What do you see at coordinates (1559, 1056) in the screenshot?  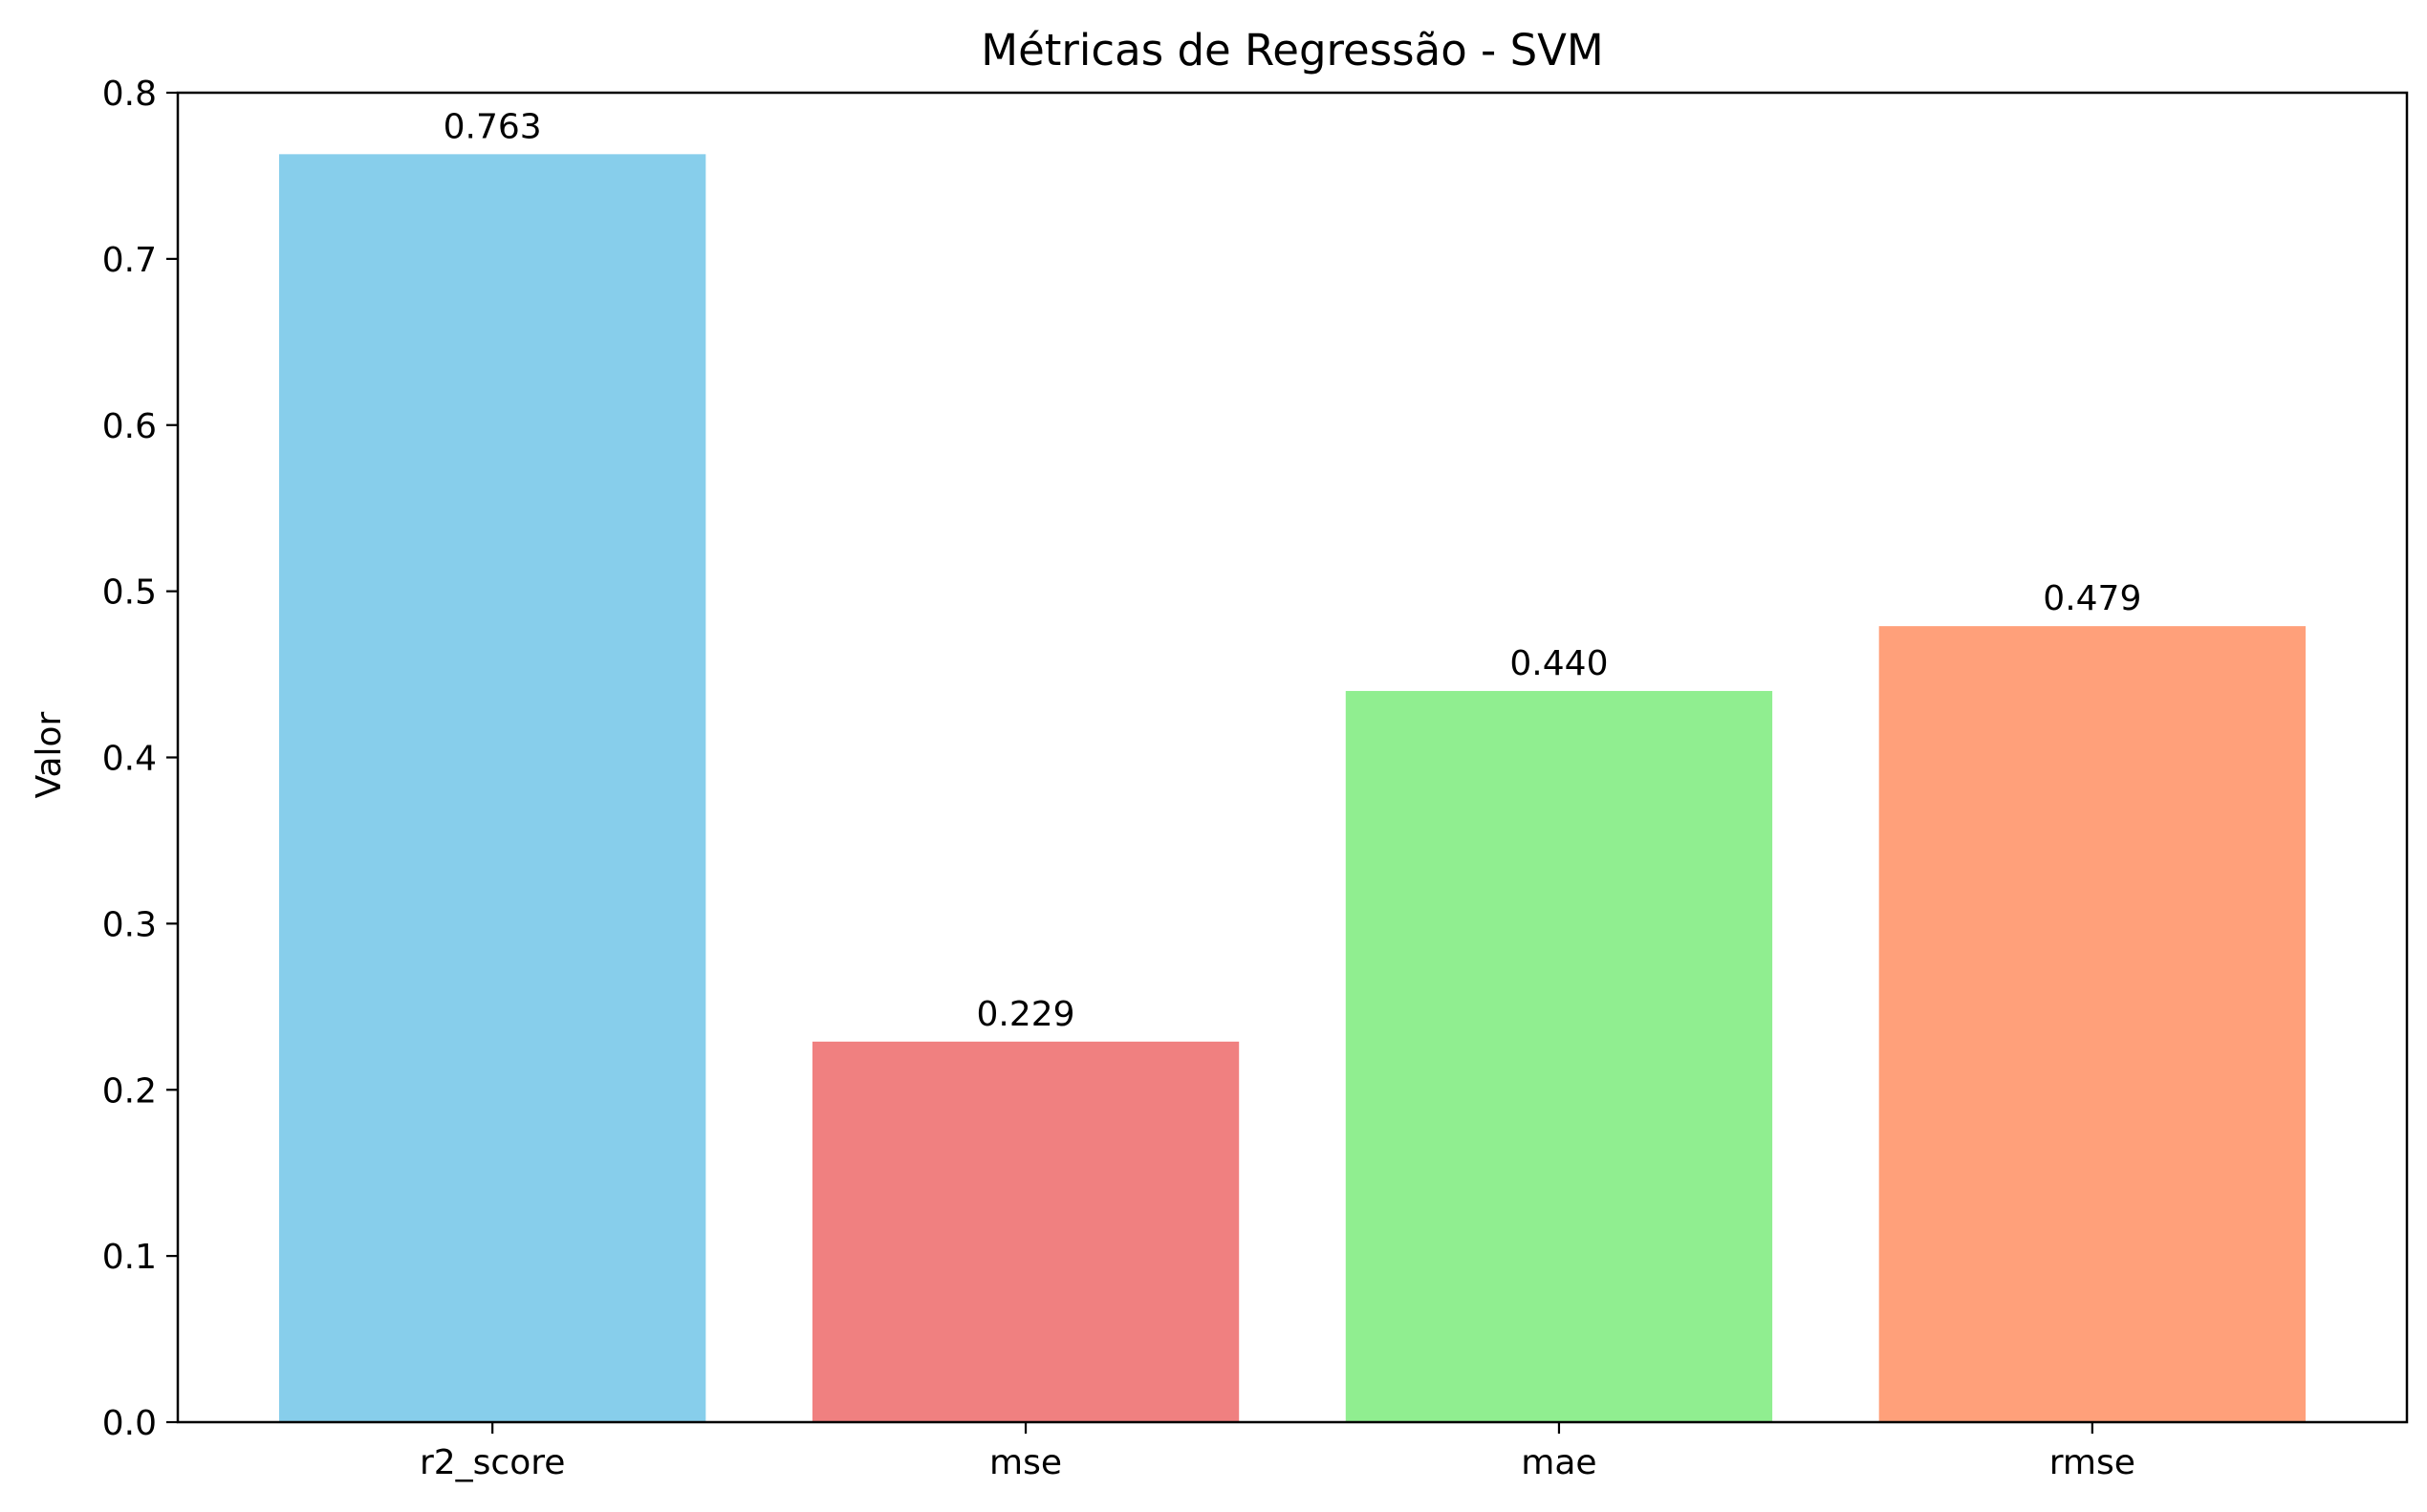 I see `bar-mae` at bounding box center [1559, 1056].